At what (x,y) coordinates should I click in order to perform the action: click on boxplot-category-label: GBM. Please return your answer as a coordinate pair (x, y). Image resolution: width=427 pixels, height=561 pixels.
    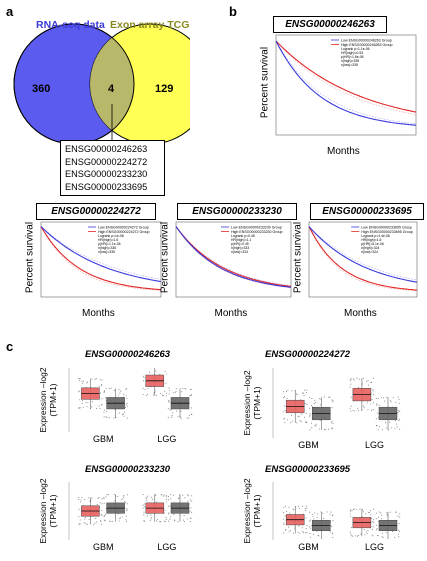
    Looking at the image, I should click on (308, 547).